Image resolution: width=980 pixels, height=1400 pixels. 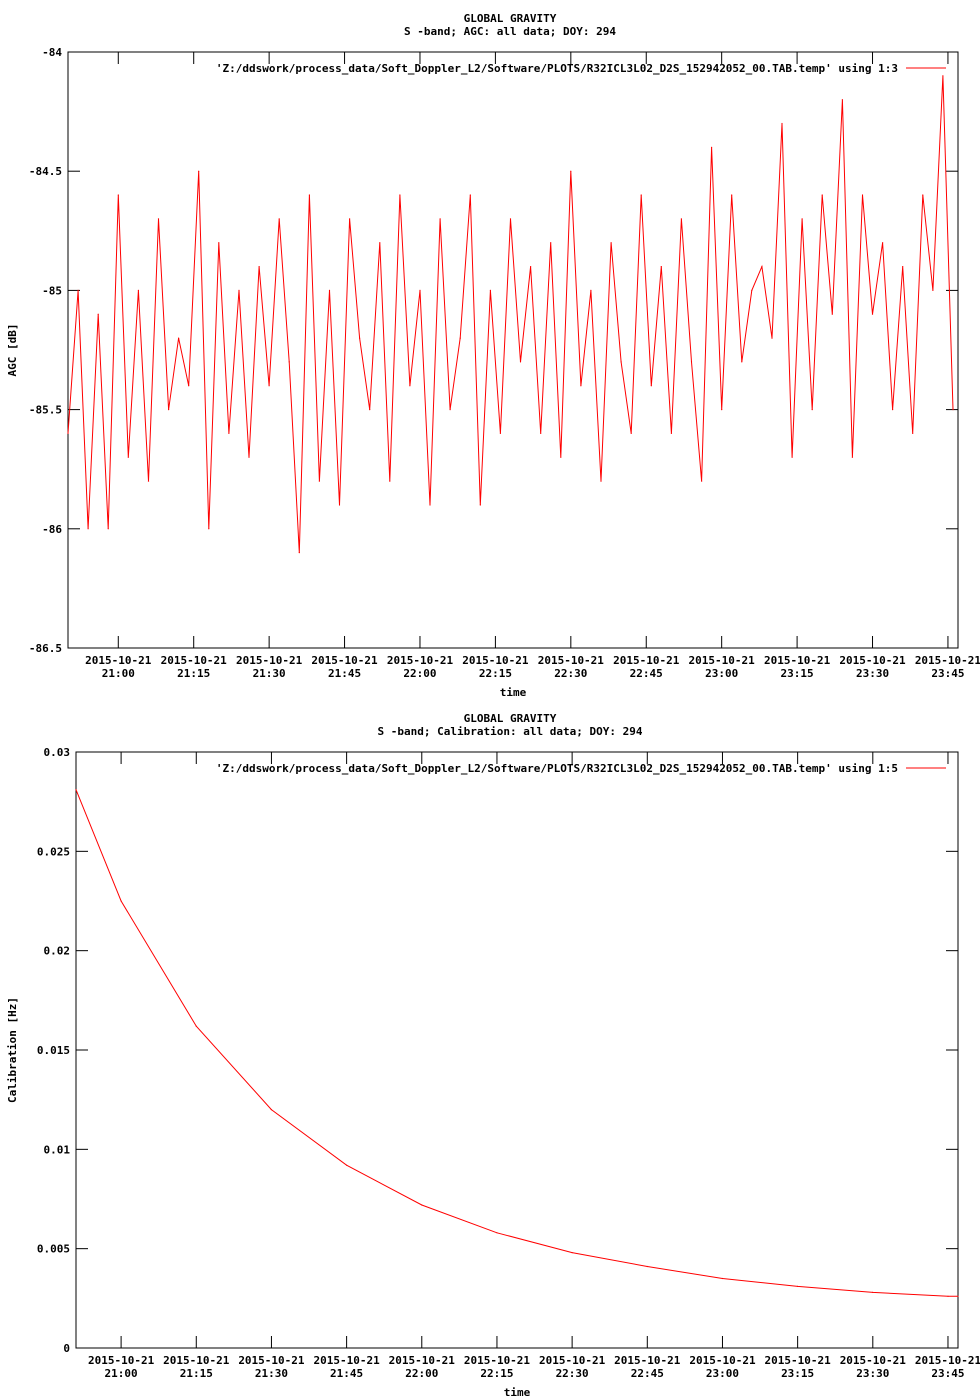 I want to click on x-tick-time: 21:45, so click(x=346, y=1373).